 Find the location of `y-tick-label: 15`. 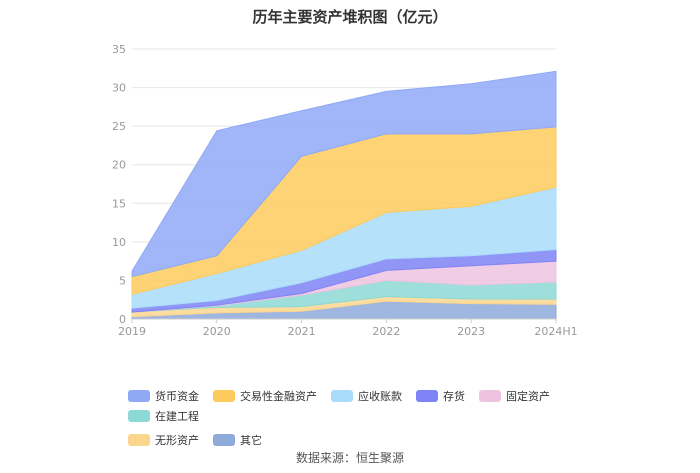

y-tick-label: 15 is located at coordinates (119, 203).